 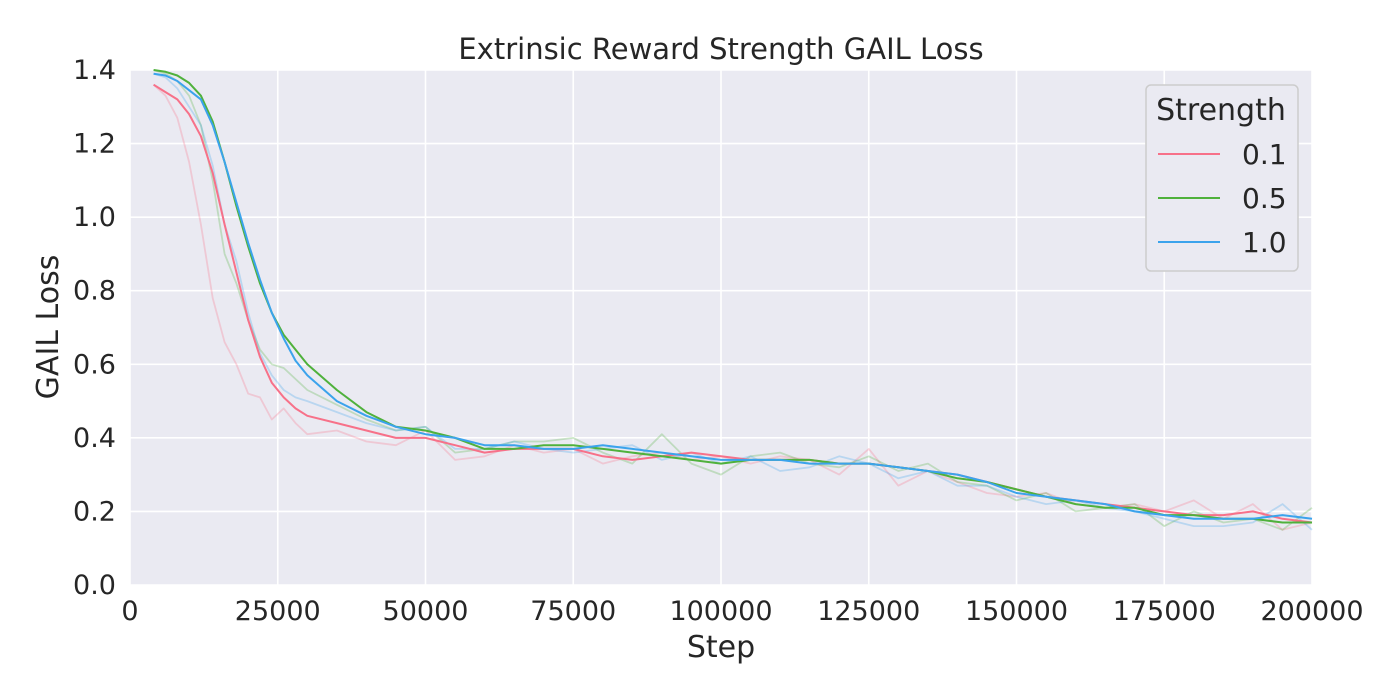 I want to click on y-tick-label: 0.2, so click(x=94, y=511).